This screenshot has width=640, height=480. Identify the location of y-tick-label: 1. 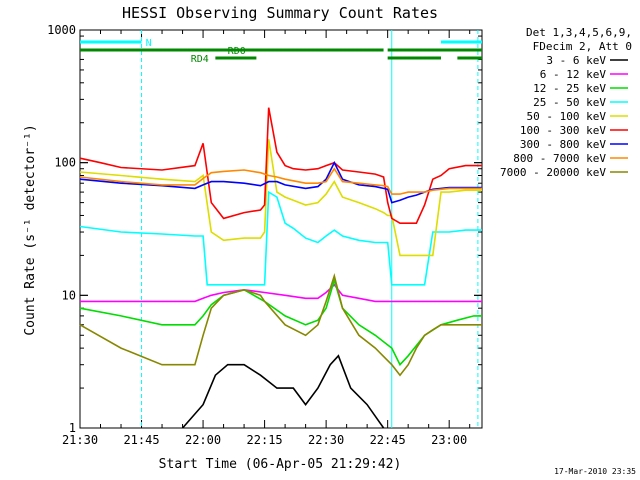
(72, 428).